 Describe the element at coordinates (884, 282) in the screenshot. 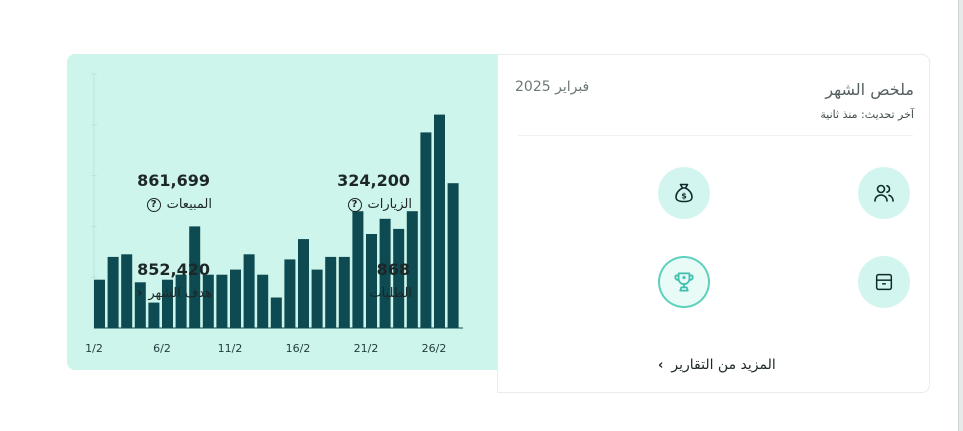

I see `box-icon` at that location.